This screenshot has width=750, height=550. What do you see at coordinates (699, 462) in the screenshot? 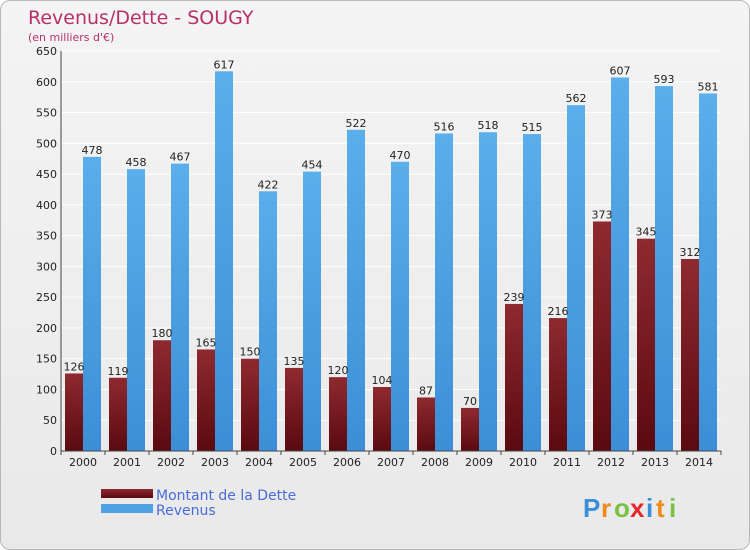
I see `x-tick-label: 2014` at bounding box center [699, 462].